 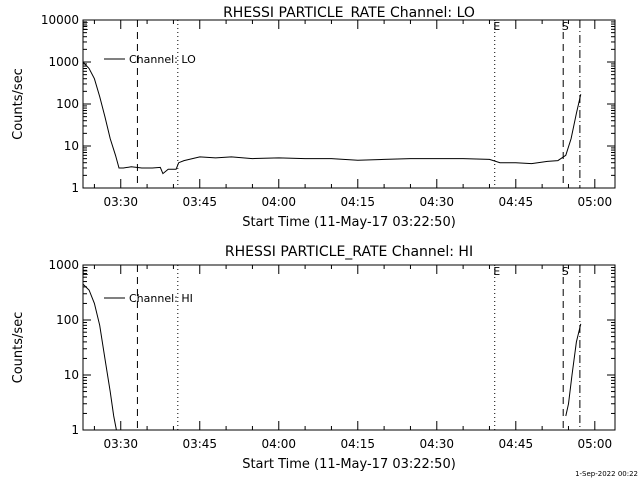 I want to click on y-tick-label: 10000, so click(x=60, y=20).